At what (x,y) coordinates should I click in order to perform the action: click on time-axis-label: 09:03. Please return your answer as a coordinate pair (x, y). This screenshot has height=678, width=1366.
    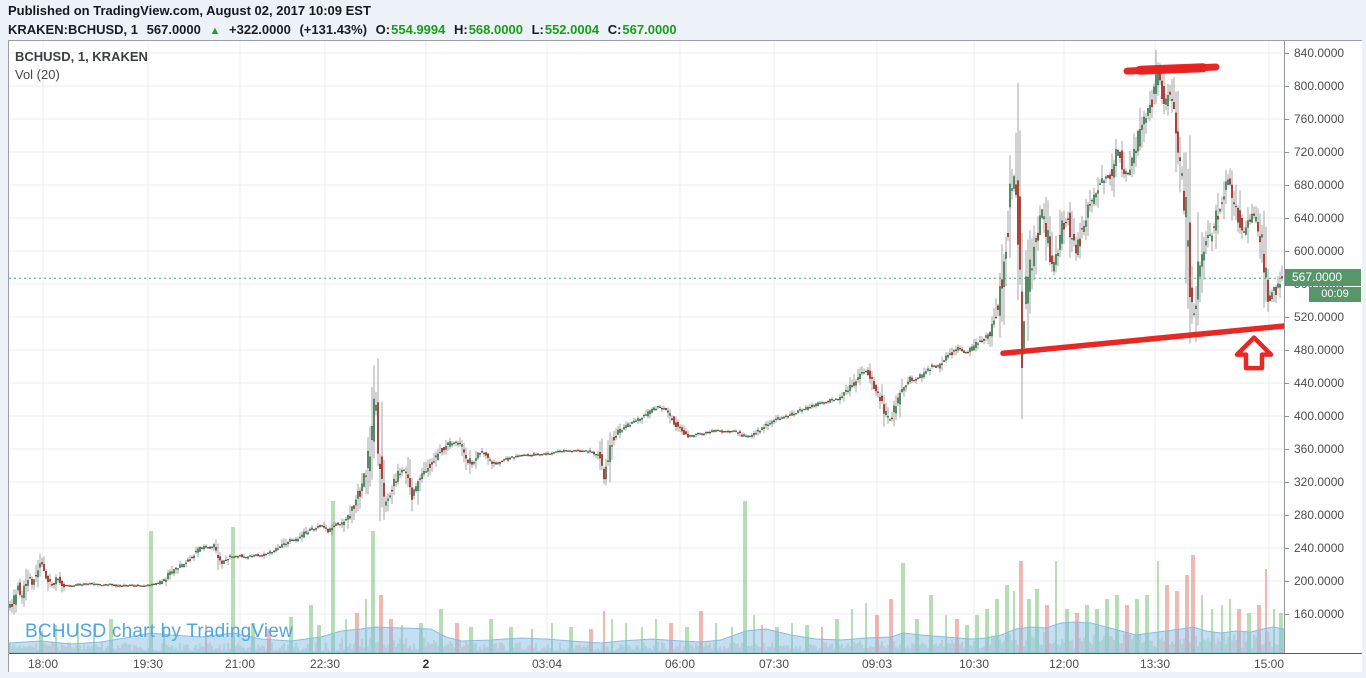
    Looking at the image, I should click on (877, 664).